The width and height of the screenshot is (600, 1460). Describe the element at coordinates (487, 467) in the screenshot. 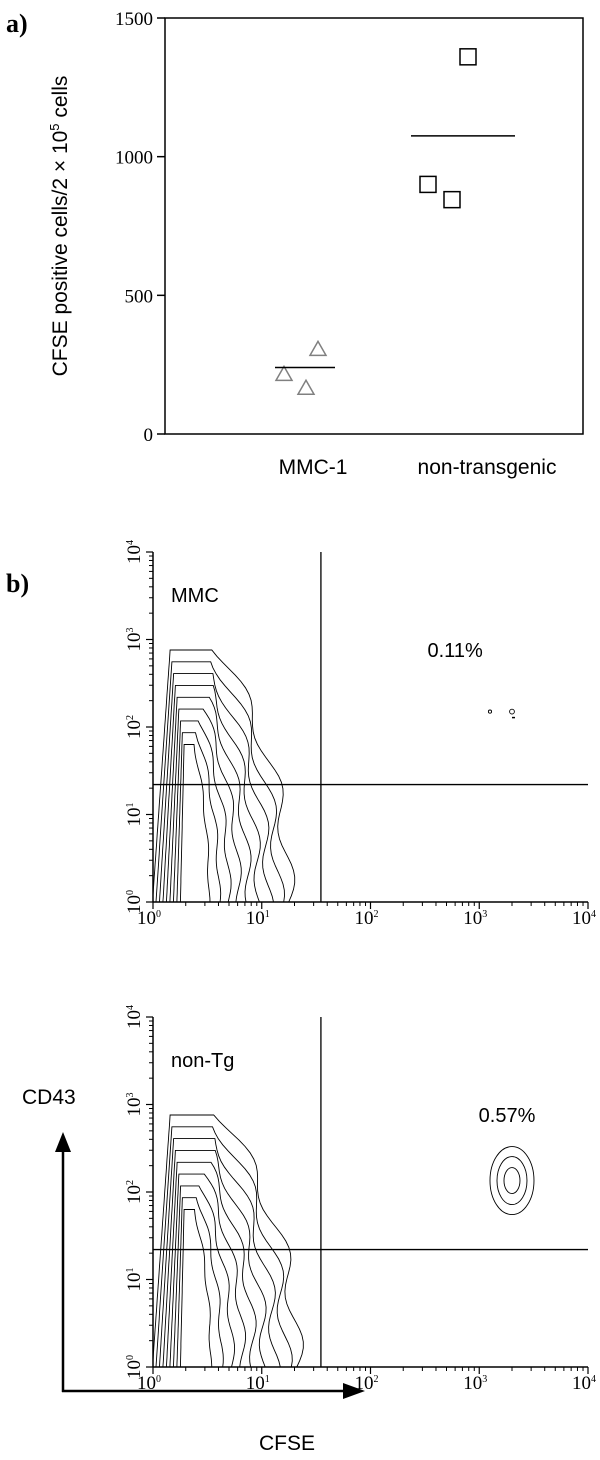

I see `category-label-non-transgenic: non-transgenic` at that location.